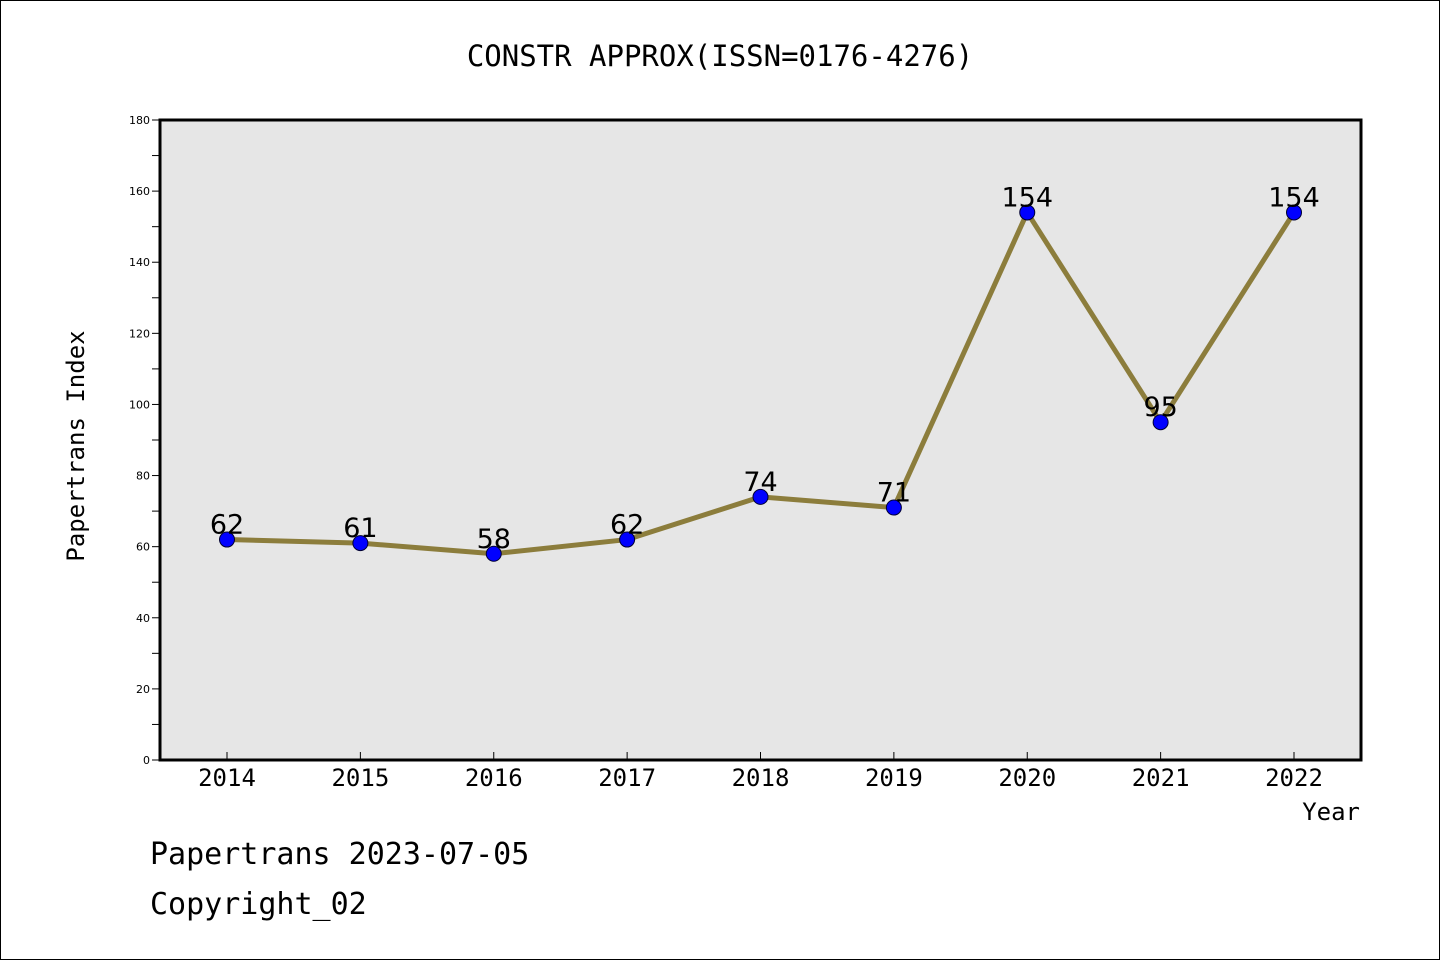  What do you see at coordinates (720, 56) in the screenshot?
I see `chart-title: CONSTR APPROX(ISSN=0176-4276)` at bounding box center [720, 56].